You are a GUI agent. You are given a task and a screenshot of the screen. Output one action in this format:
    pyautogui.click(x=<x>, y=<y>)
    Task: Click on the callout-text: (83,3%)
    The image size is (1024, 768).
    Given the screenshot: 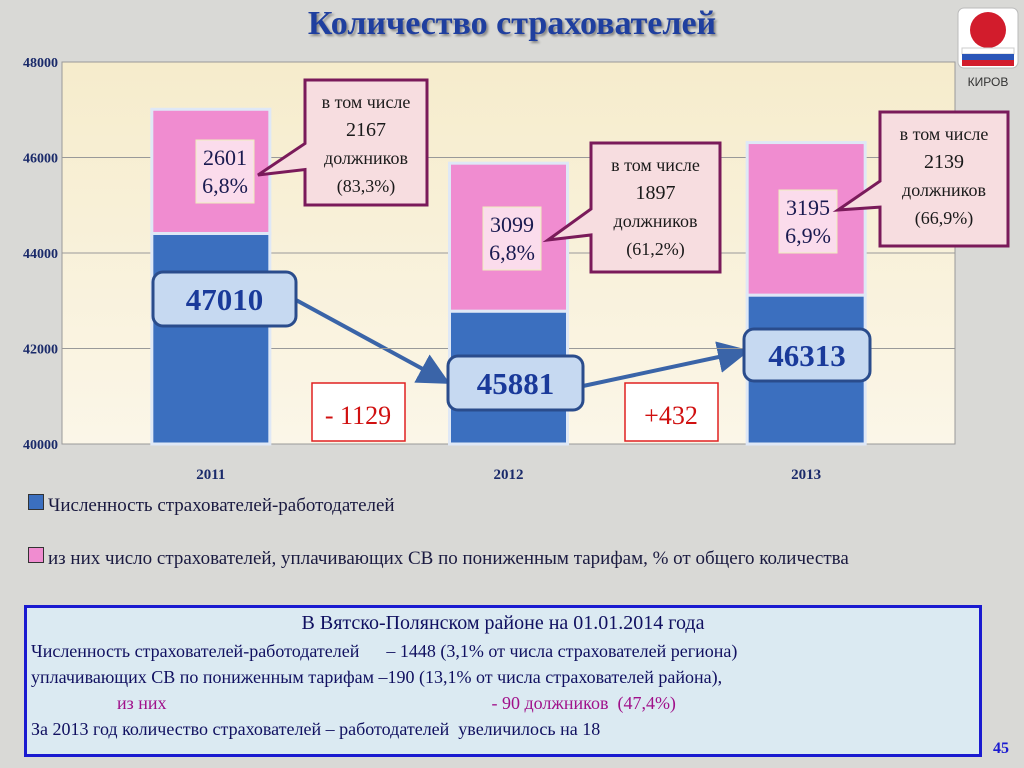 What is the action you would take?
    pyautogui.click(x=366, y=186)
    